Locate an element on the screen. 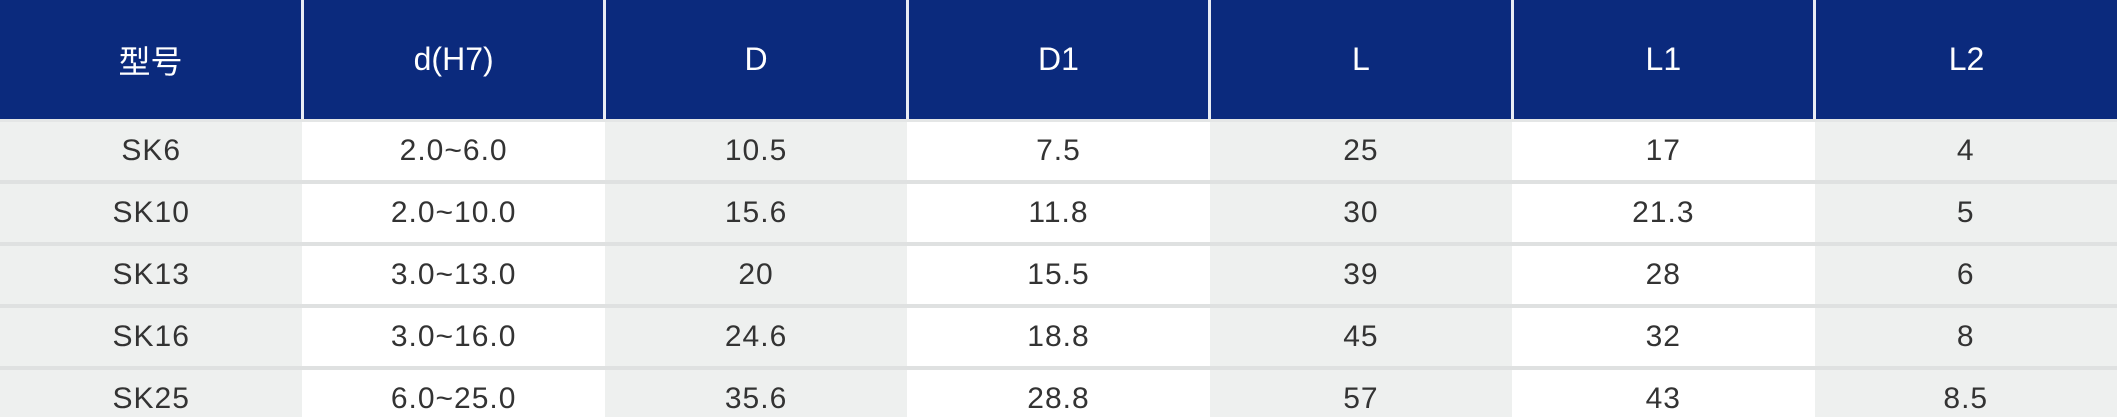 This screenshot has width=2117, height=417. header-cell: D1 is located at coordinates (1059, 61).